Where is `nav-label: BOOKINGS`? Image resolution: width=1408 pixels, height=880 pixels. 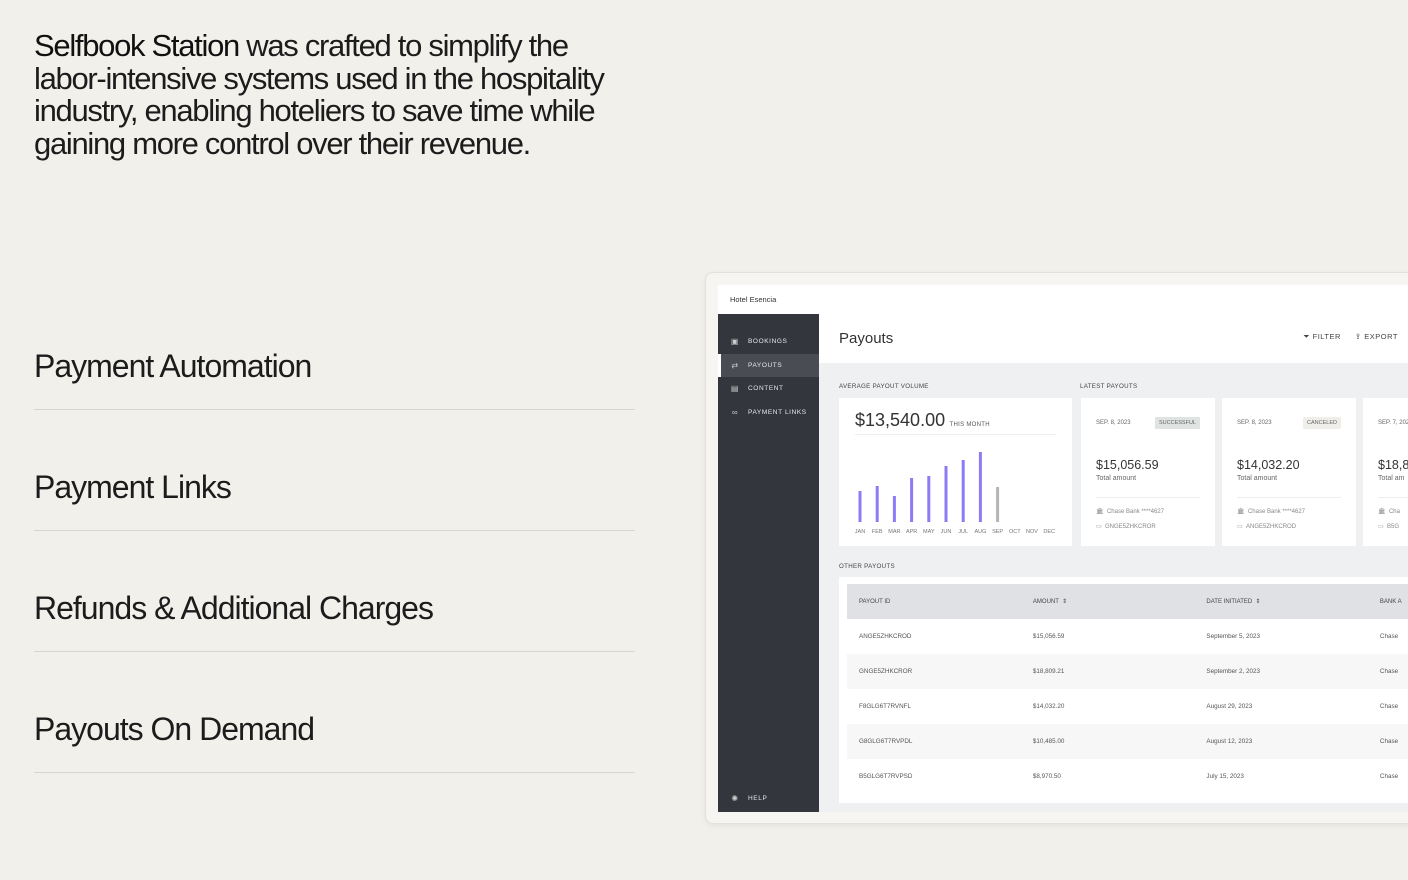 nav-label: BOOKINGS is located at coordinates (768, 342).